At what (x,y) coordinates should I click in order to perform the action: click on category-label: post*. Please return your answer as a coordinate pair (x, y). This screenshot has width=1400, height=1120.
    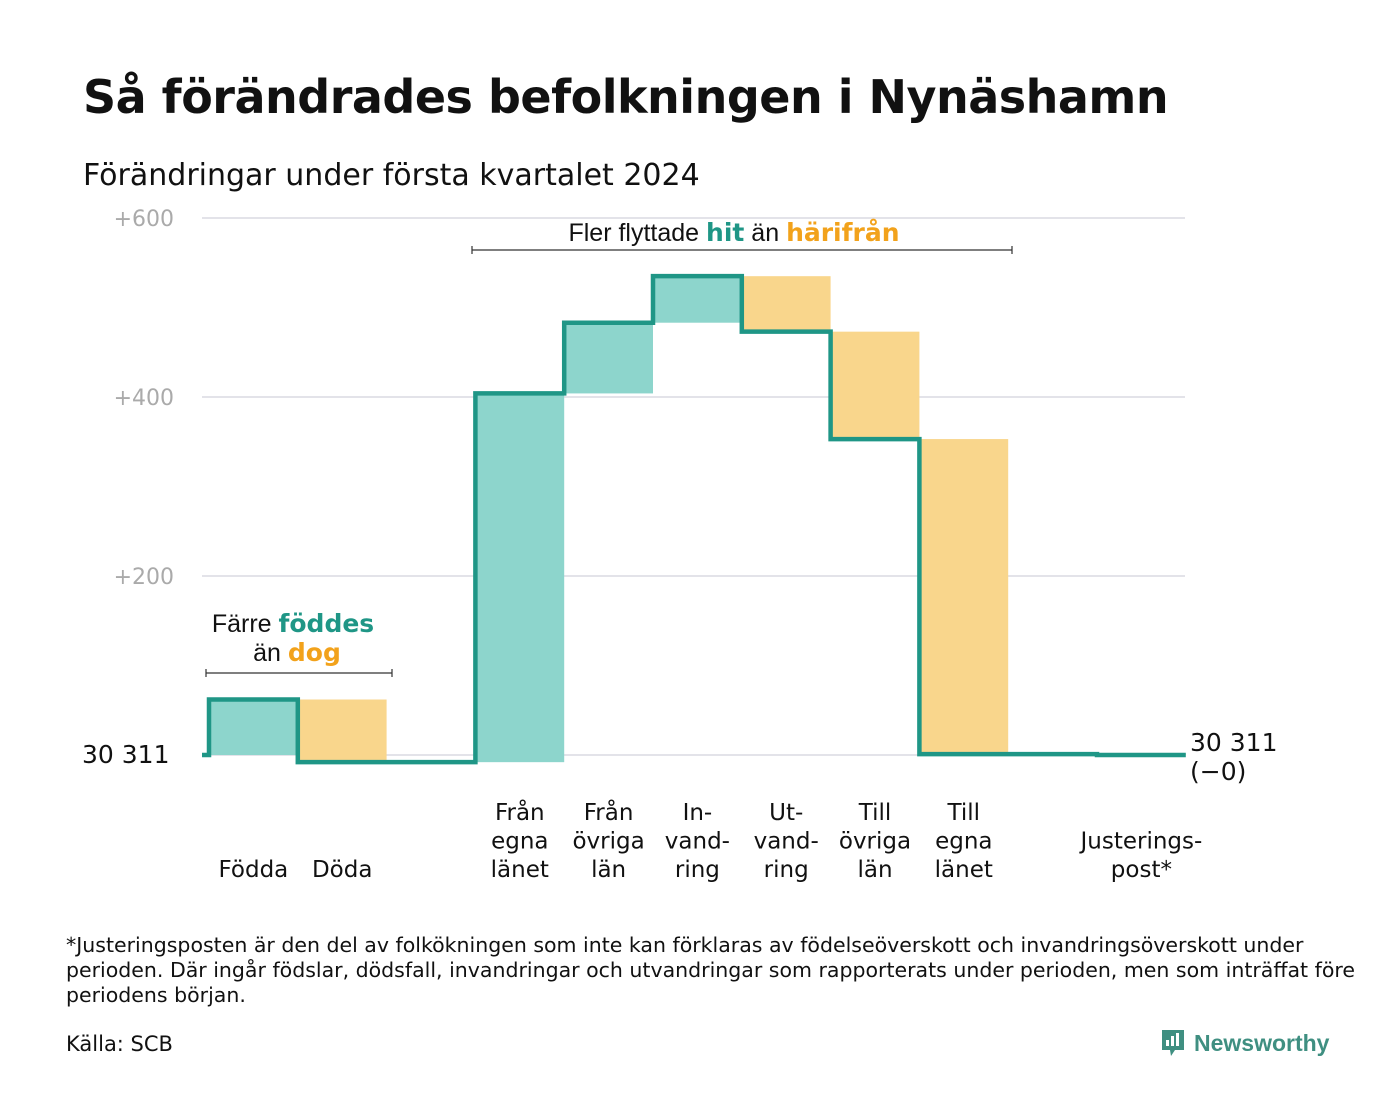
    Looking at the image, I should click on (1141, 870).